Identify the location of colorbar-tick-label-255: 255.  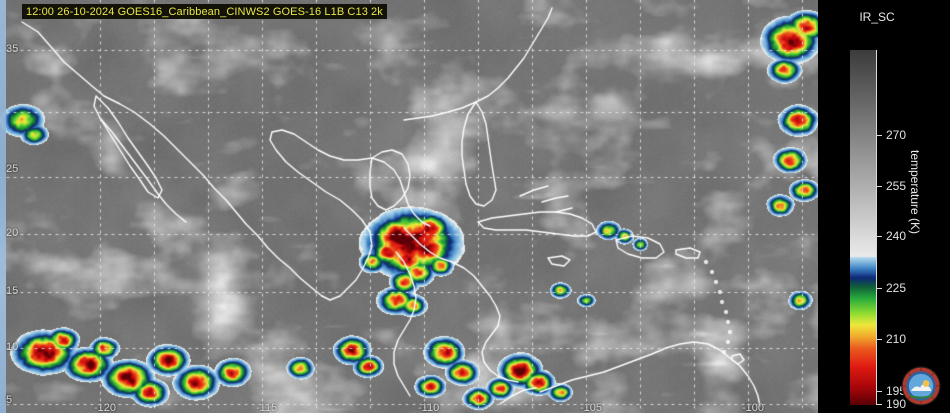
(896, 186).